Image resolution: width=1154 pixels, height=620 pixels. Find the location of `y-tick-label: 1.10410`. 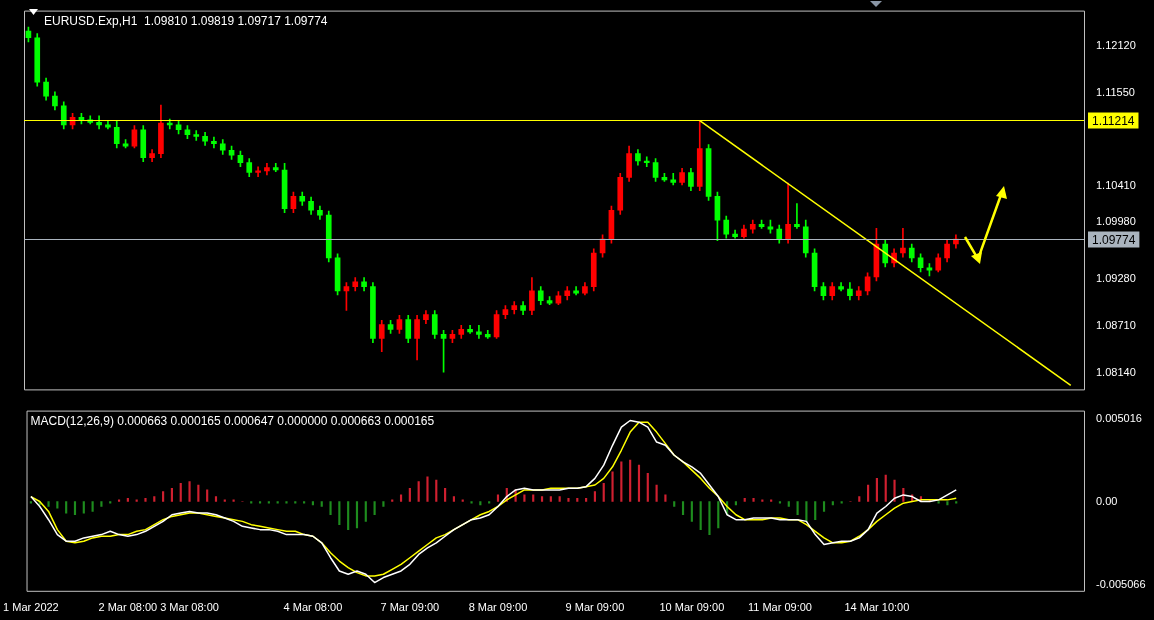

y-tick-label: 1.10410 is located at coordinates (1116, 185).